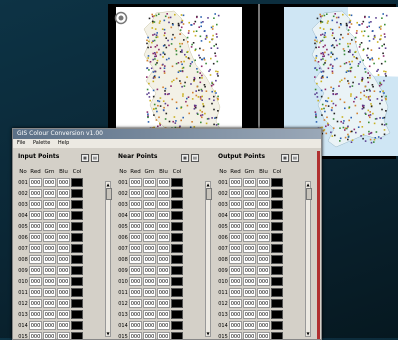 The image size is (398, 340). I want to click on scroll-down-icon: ▼, so click(308, 333).